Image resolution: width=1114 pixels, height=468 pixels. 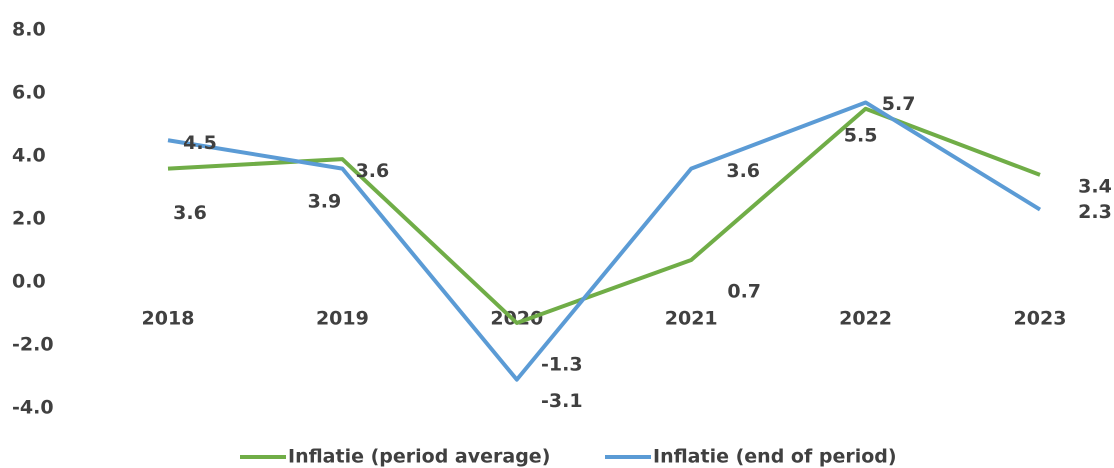 I want to click on x-tick-label: 2023, so click(x=1040, y=319).